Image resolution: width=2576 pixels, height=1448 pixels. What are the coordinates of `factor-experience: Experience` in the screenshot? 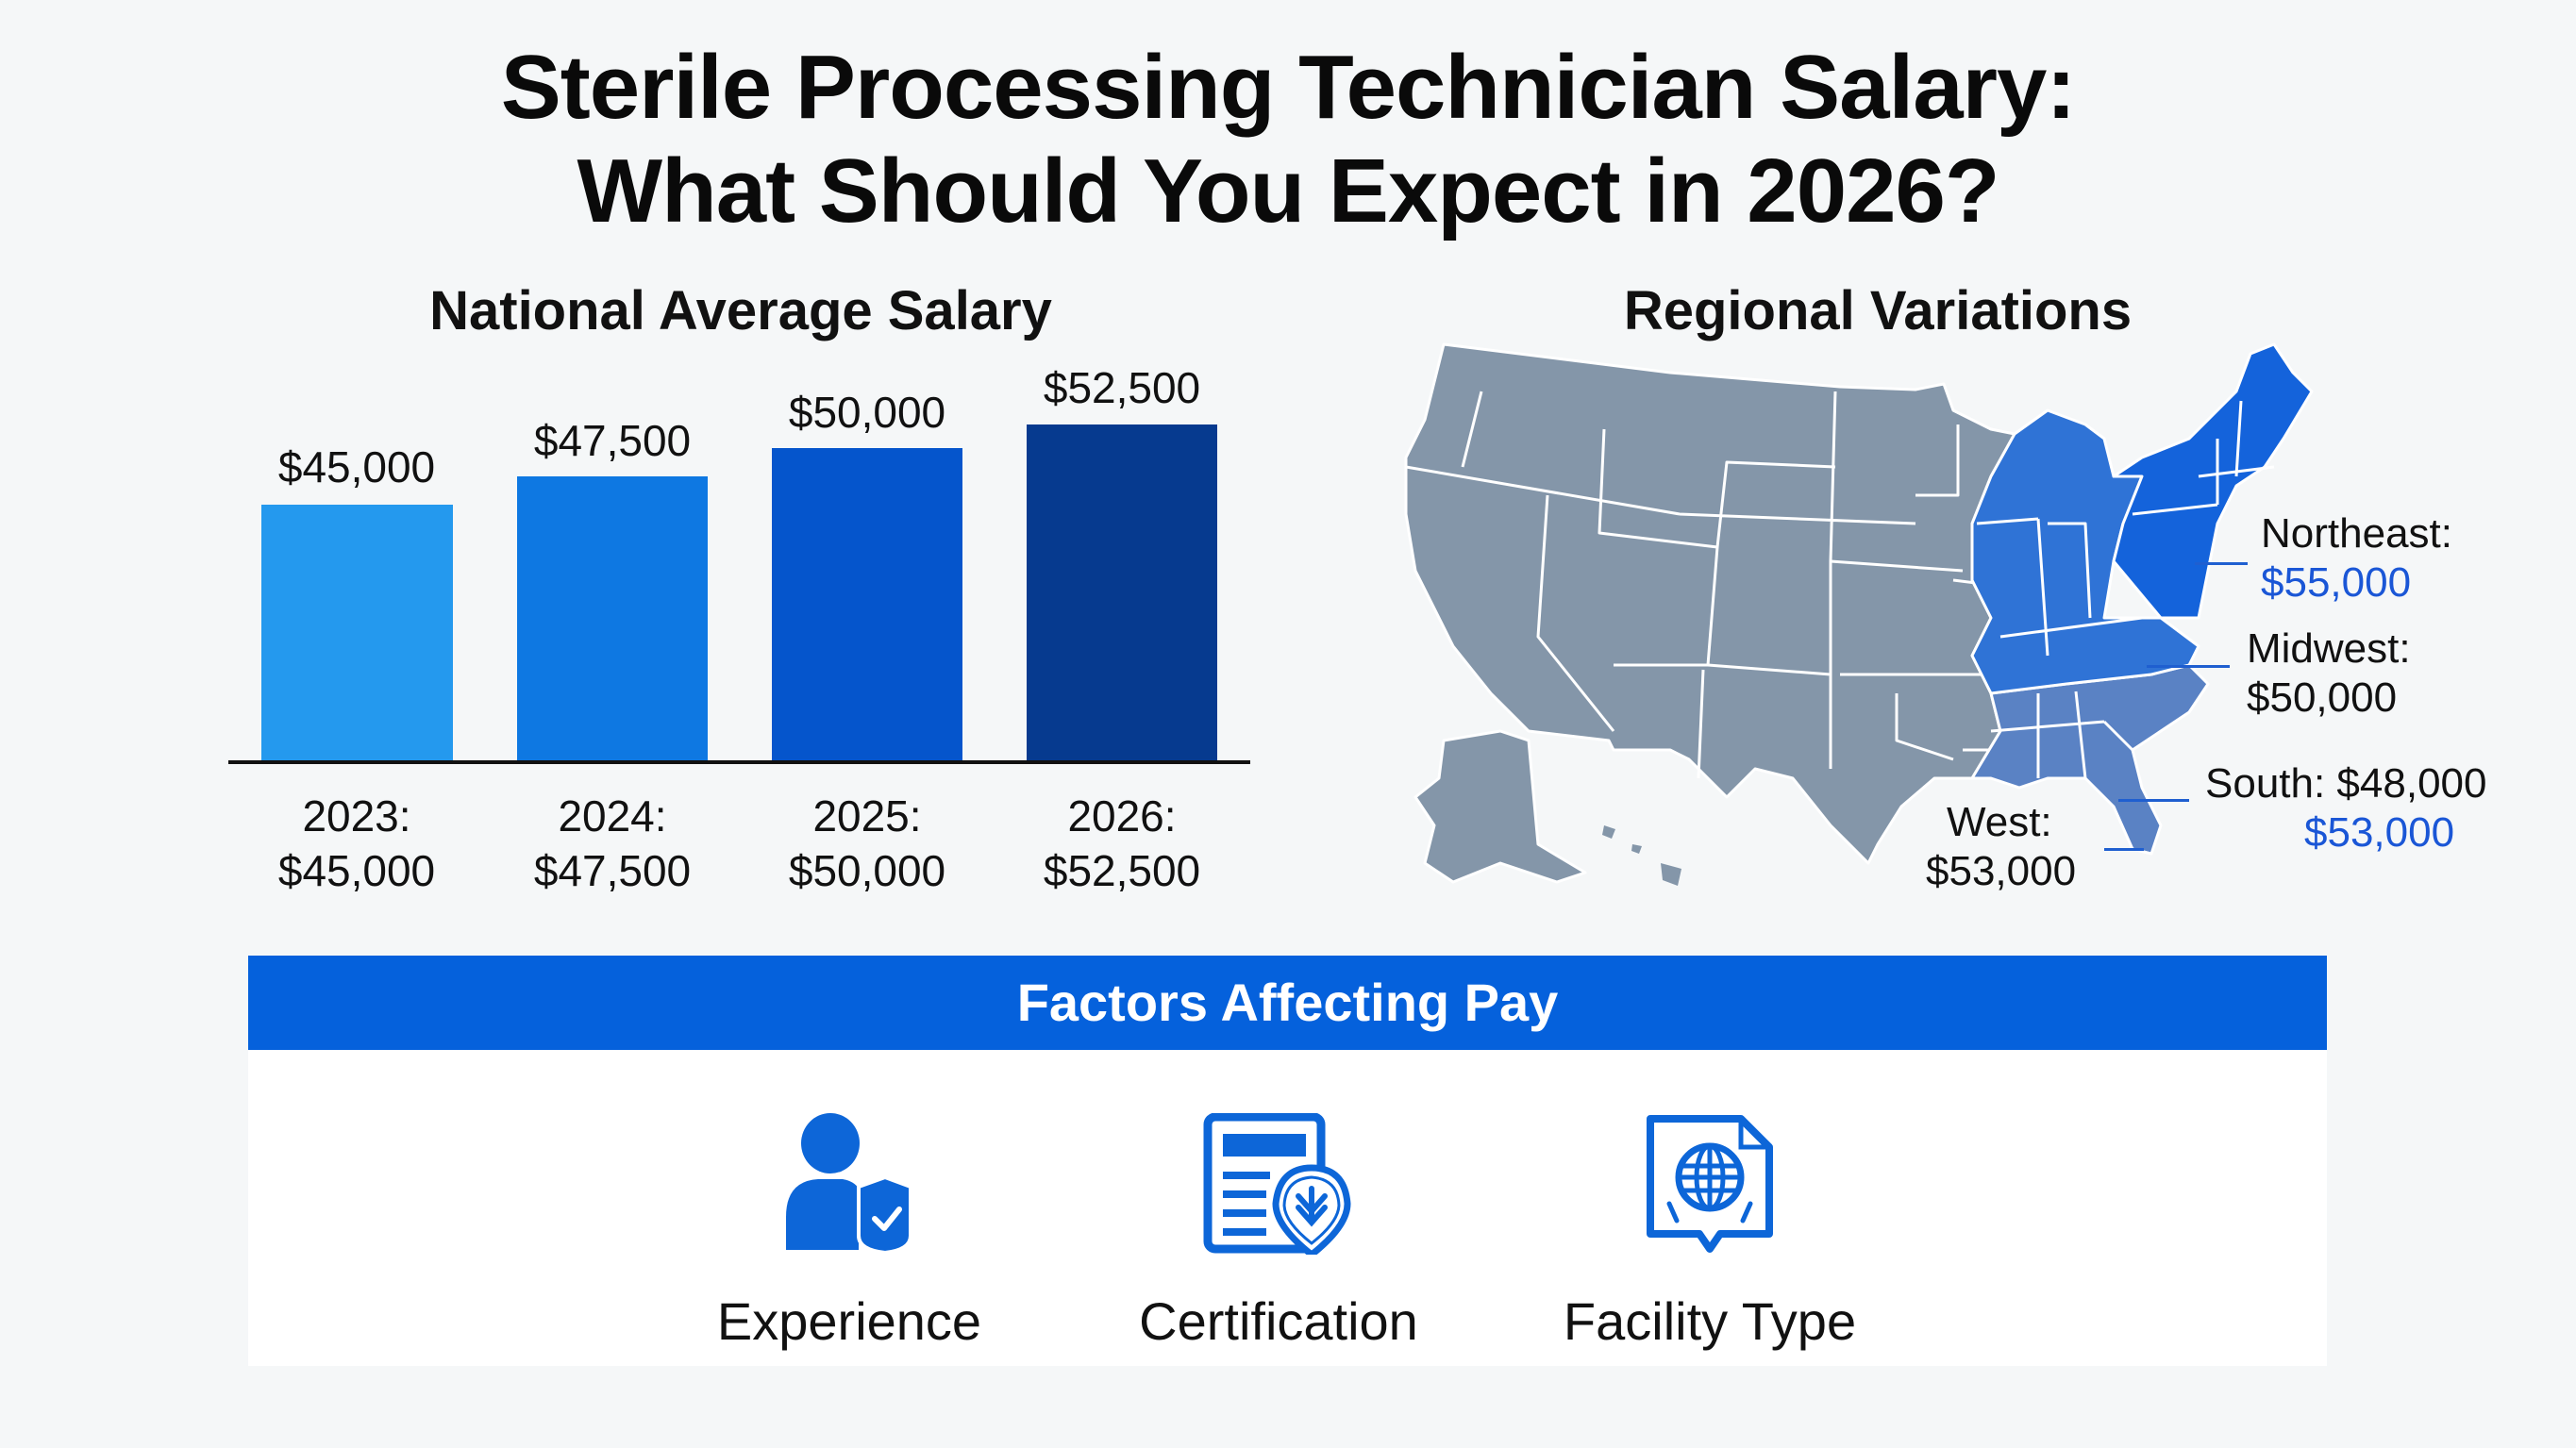 It's located at (849, 1232).